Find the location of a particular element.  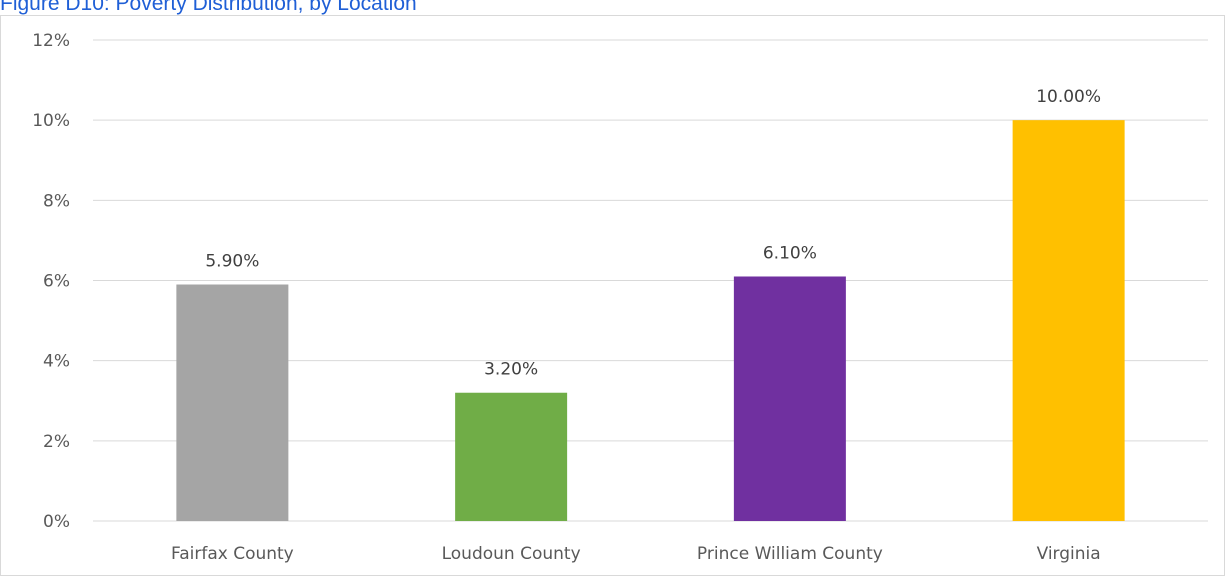

x-tick-label: Virginia is located at coordinates (1069, 554).